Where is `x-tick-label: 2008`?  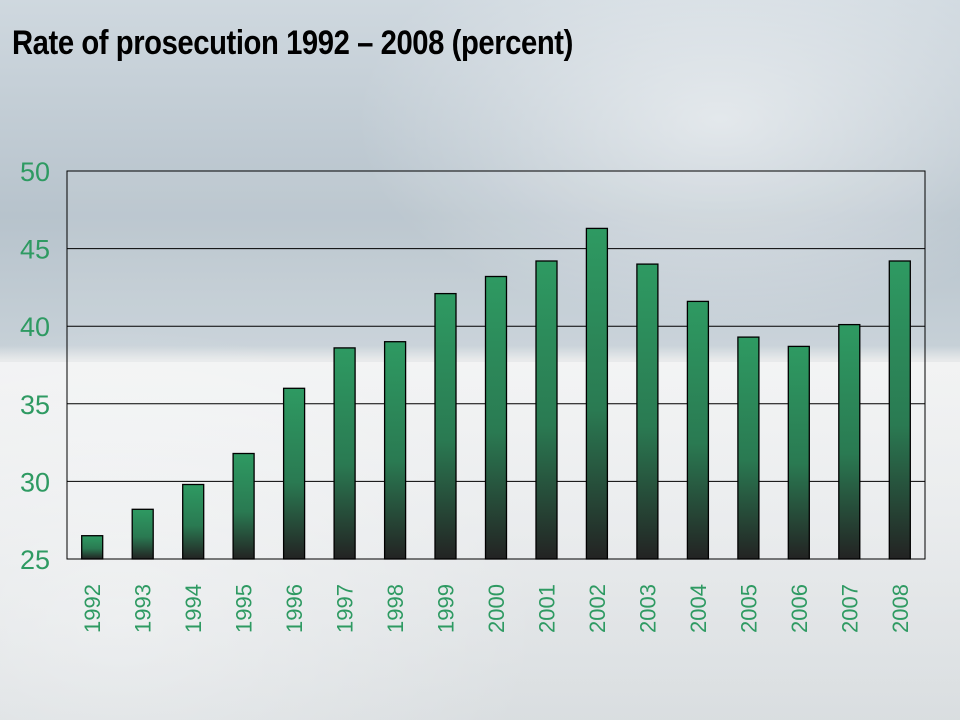
x-tick-label: 2008 is located at coordinates (900, 608).